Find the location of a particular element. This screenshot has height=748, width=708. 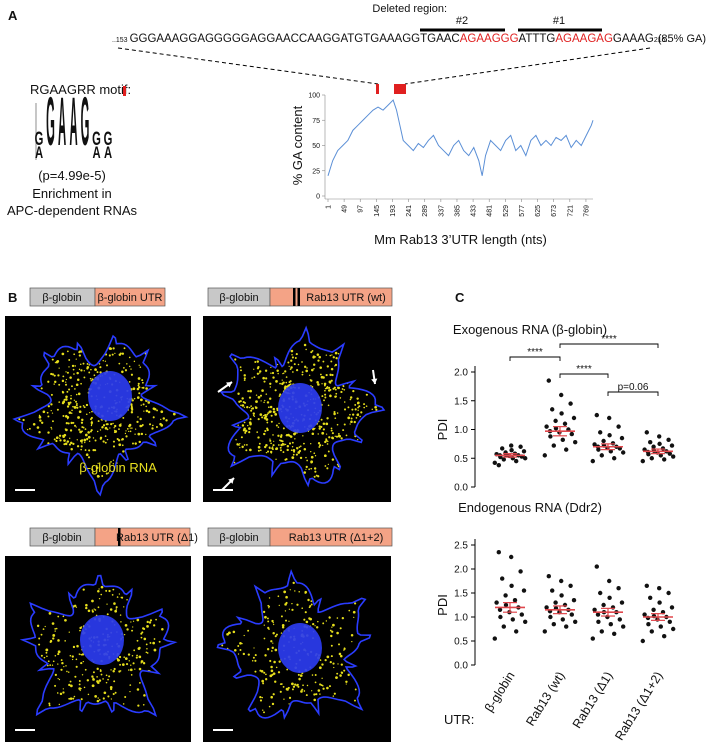

x-tick-label: 673 is located at coordinates (554, 211).